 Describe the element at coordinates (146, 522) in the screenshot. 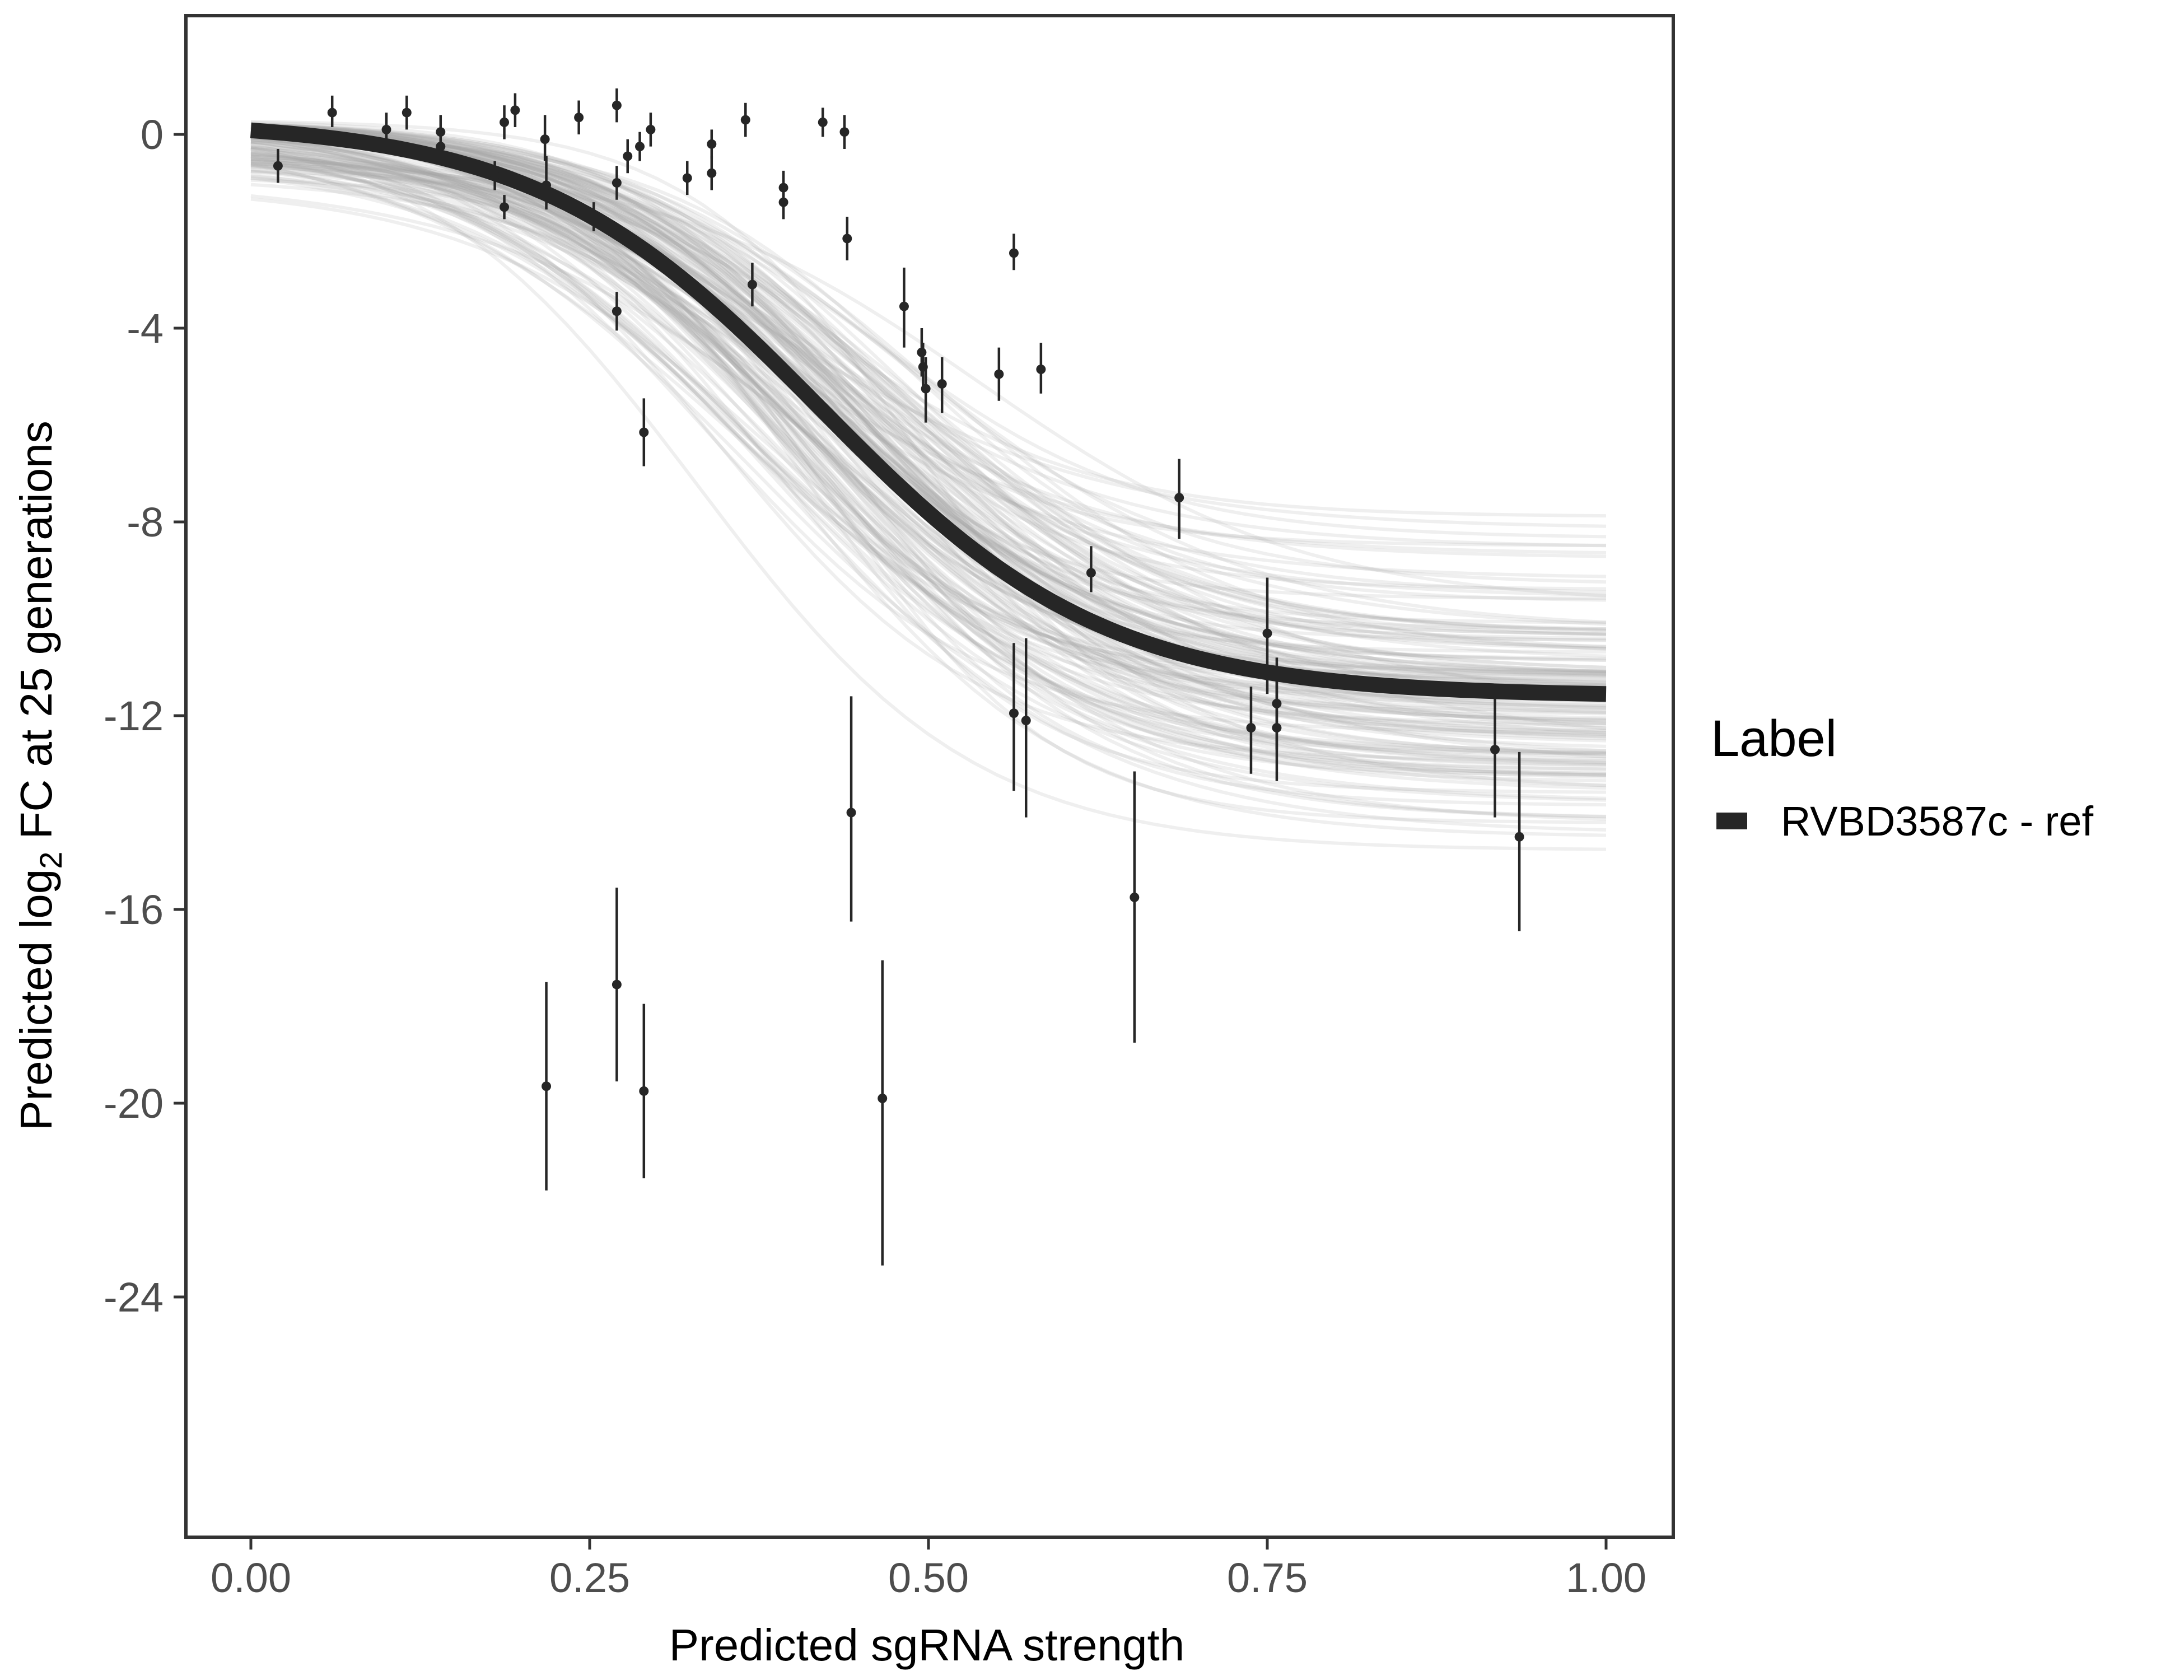

I see `y-tick-label: -8` at that location.